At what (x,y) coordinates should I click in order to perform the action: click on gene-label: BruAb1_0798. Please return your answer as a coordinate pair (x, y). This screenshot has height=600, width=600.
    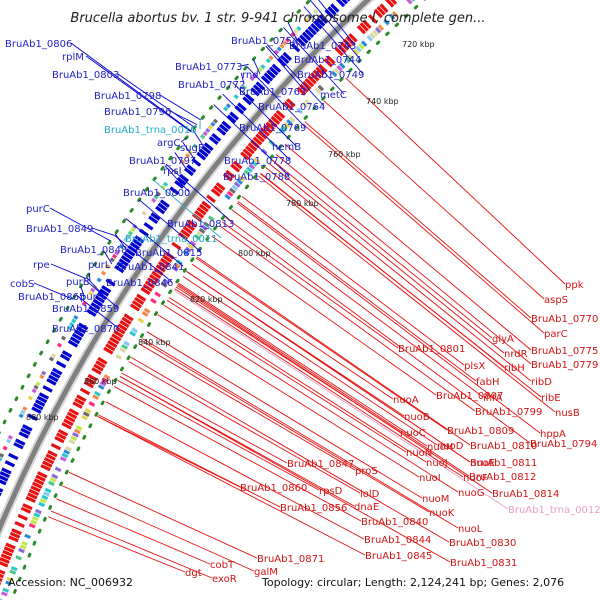
    Looking at the image, I should click on (127, 96).